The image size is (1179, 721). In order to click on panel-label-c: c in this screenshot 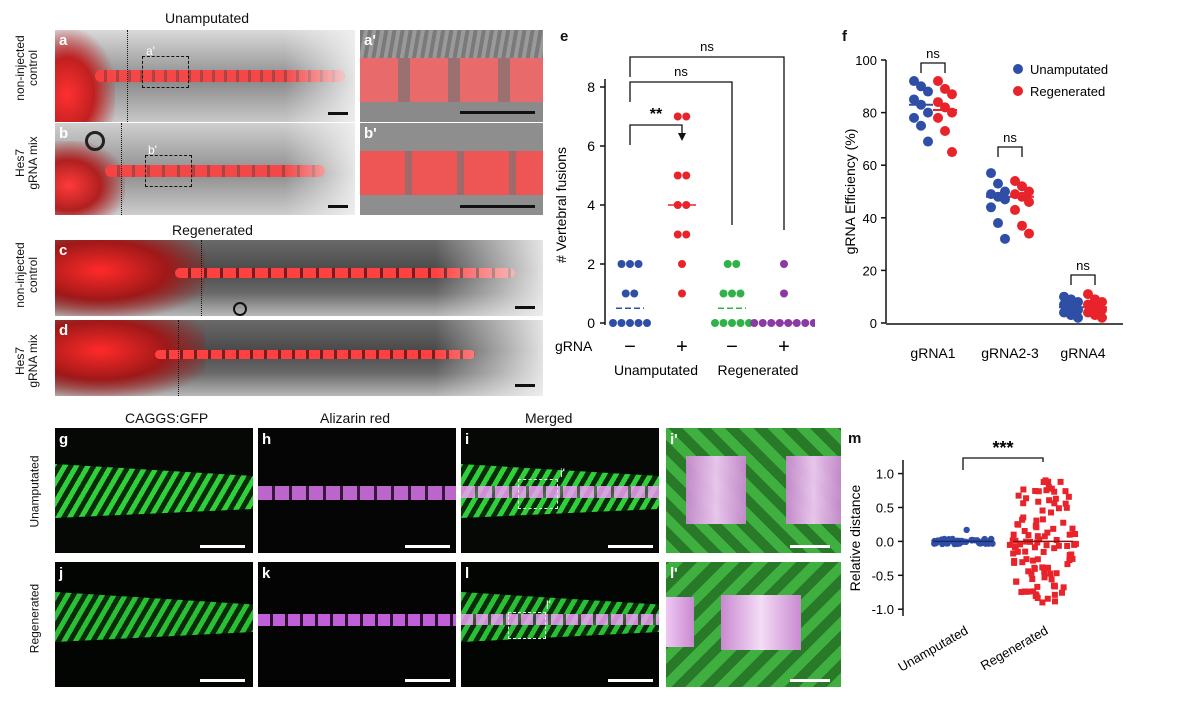, I will do `click(63, 250)`.